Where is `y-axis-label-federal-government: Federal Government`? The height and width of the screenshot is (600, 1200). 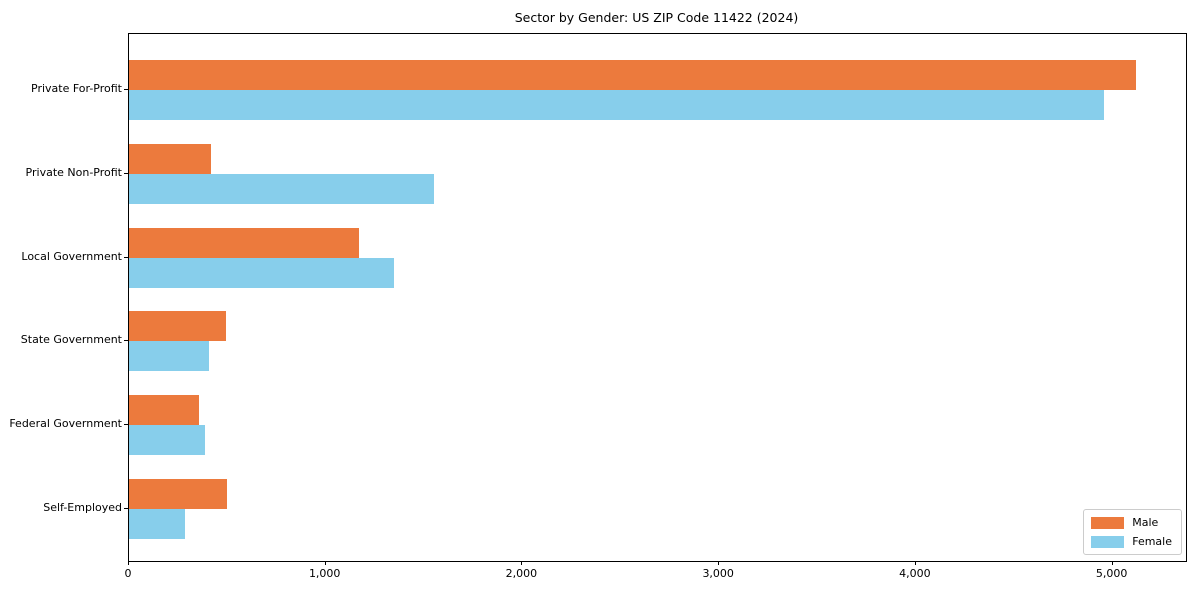
y-axis-label-federal-government: Federal Government is located at coordinates (65, 424).